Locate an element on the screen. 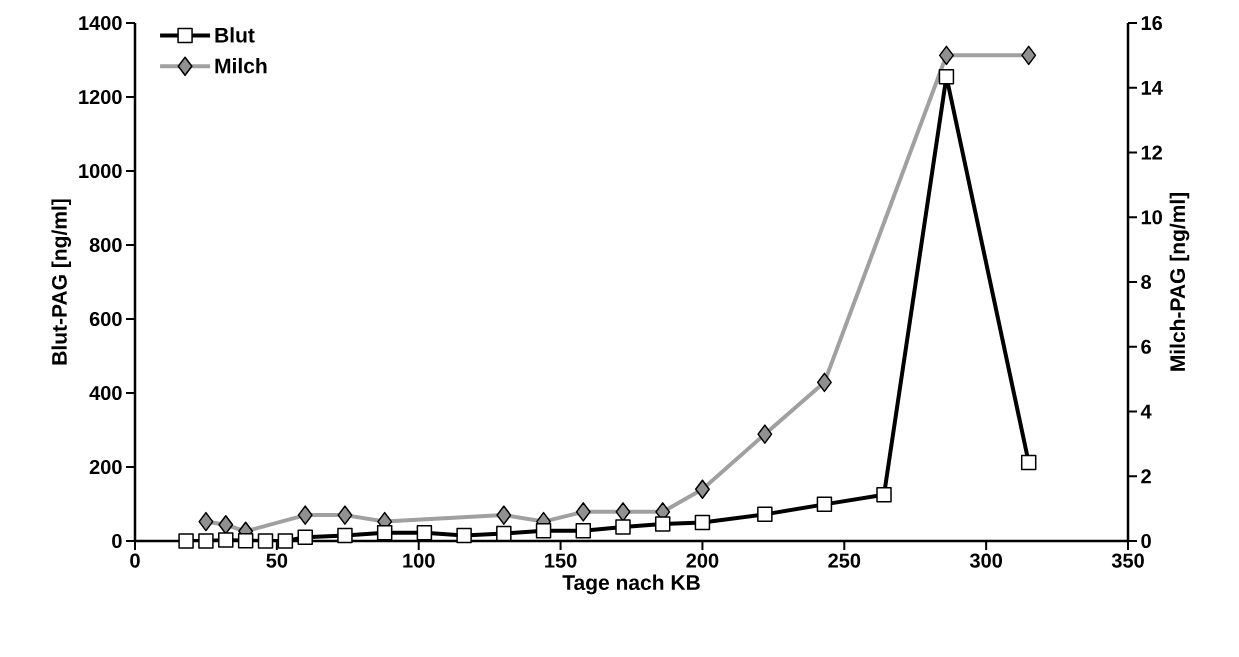 This screenshot has height=657, width=1239. y2-tick-label: 10 is located at coordinates (1151, 217).